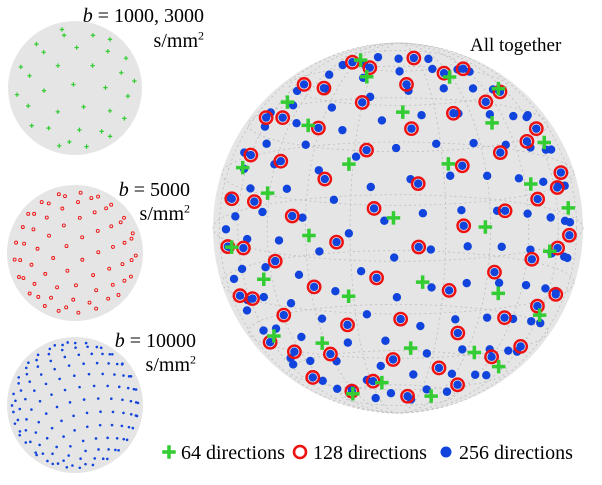  I want to click on sphere-b10000, so click(75, 405).